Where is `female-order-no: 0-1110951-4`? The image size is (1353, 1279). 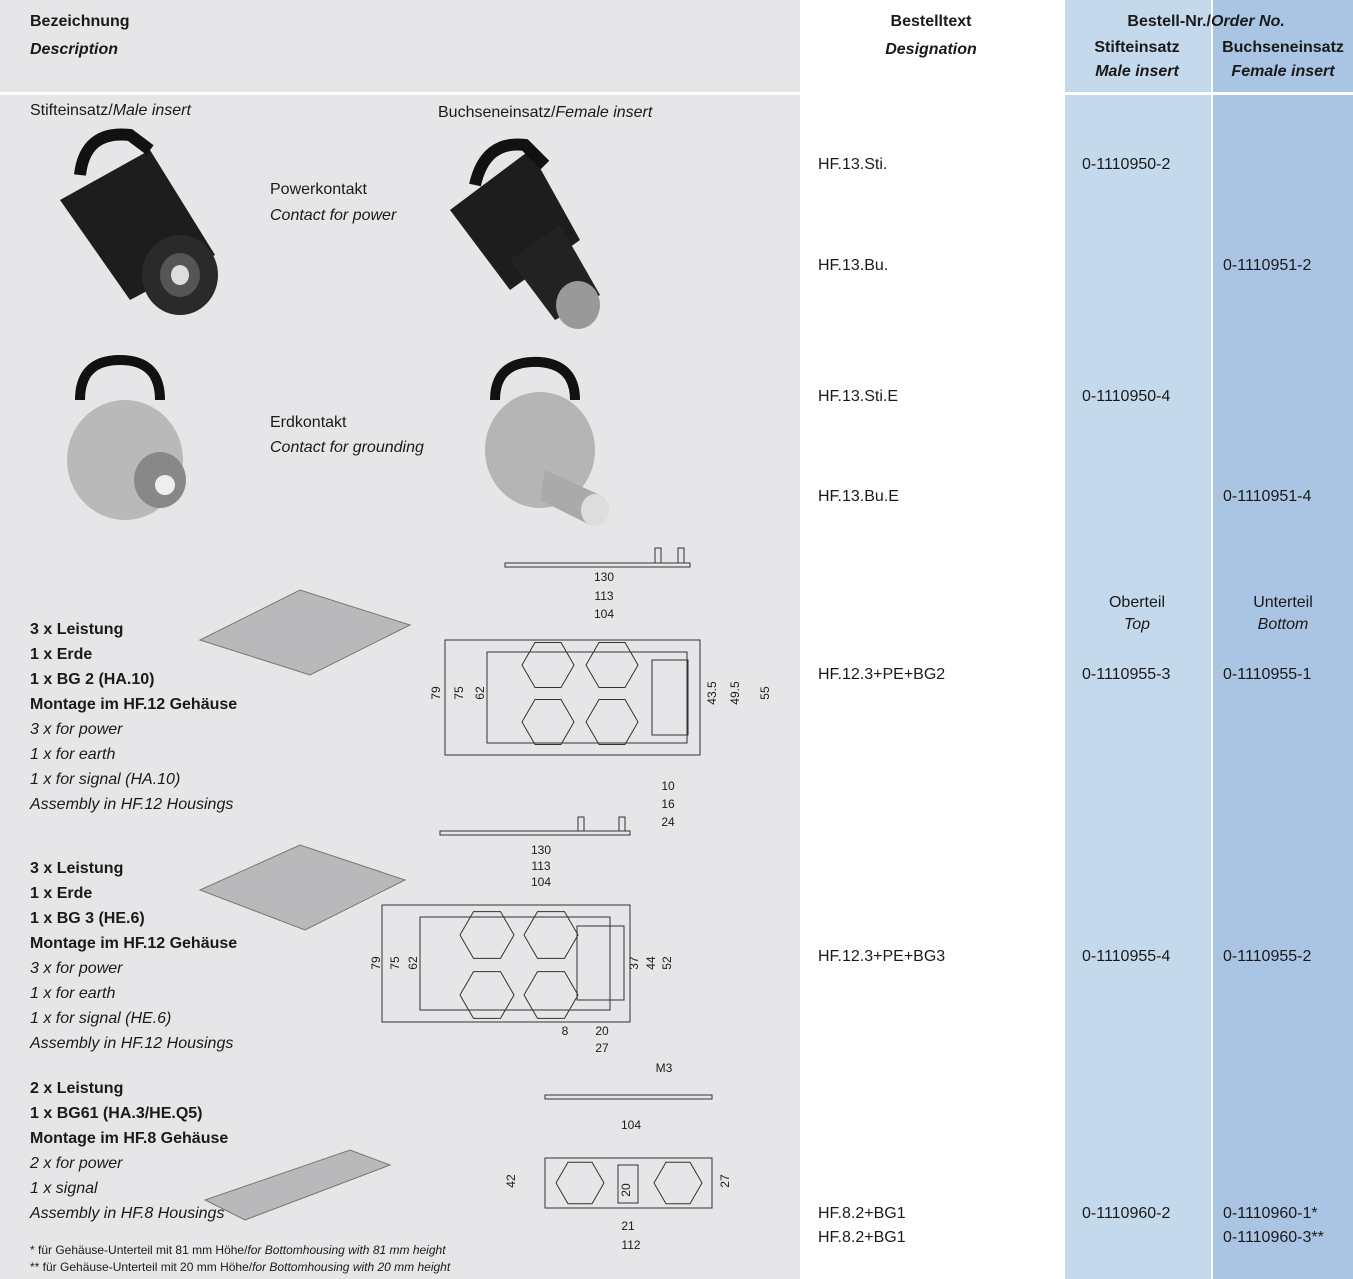
female-order-no: 0-1110951-4 is located at coordinates (1267, 496).